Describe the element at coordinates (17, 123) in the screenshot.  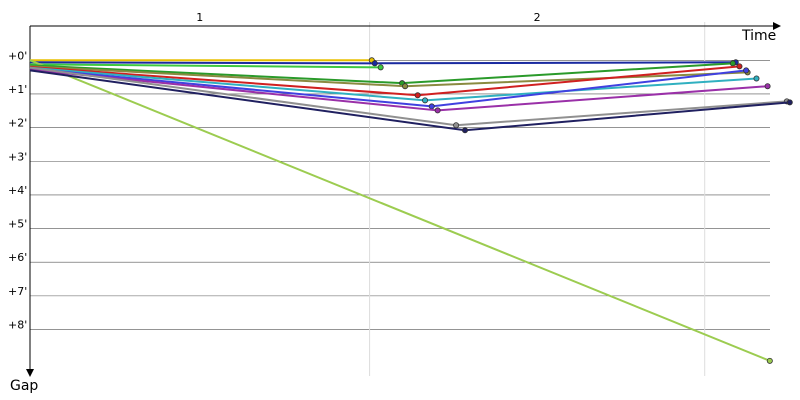
I see `y-tick-label: +2'` at that location.